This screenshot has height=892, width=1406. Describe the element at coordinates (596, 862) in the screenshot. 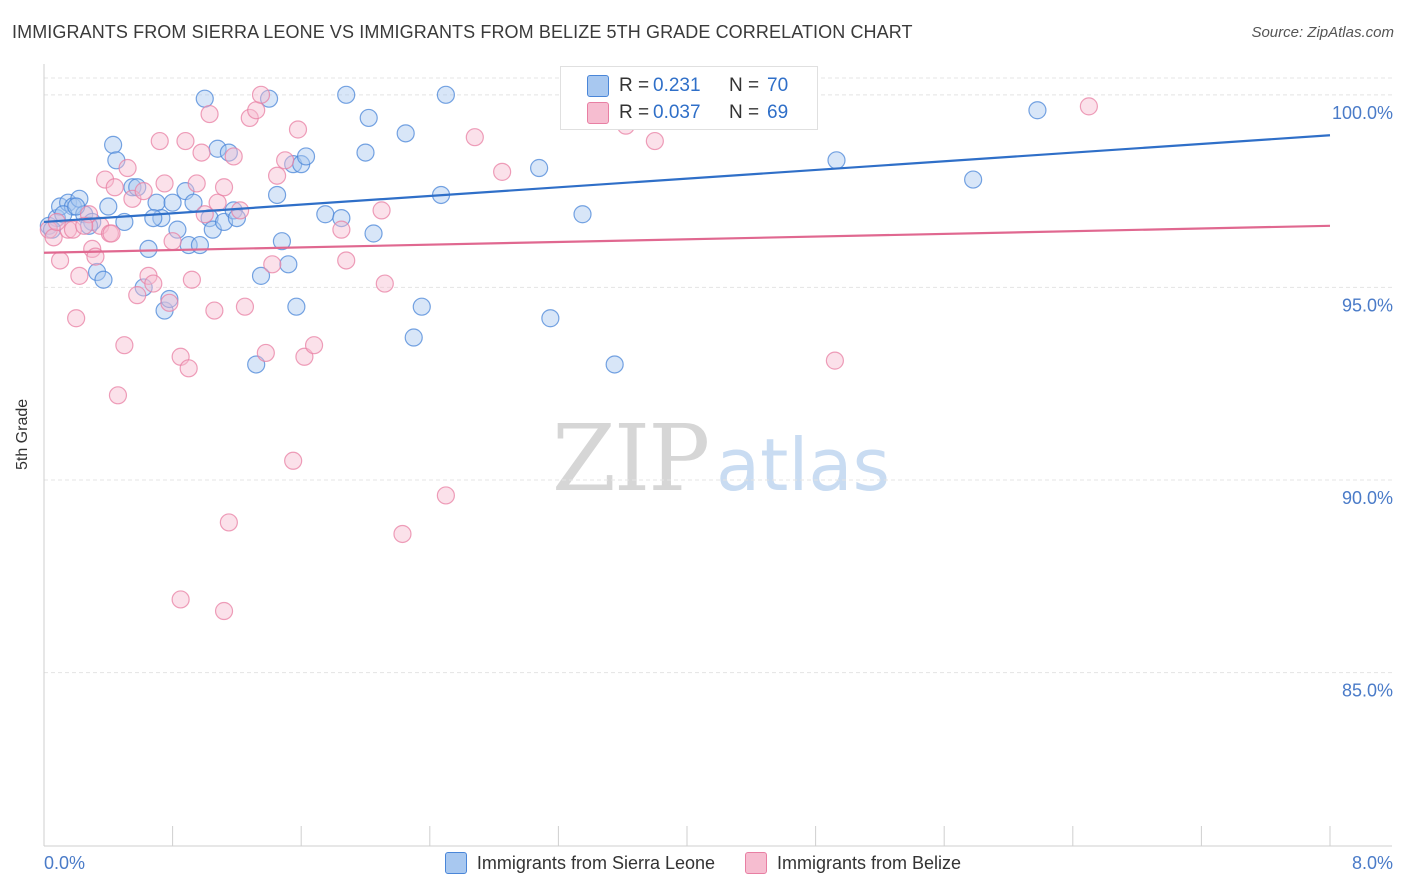

I see `legend-label: Immigrants from Sierra Leone` at that location.